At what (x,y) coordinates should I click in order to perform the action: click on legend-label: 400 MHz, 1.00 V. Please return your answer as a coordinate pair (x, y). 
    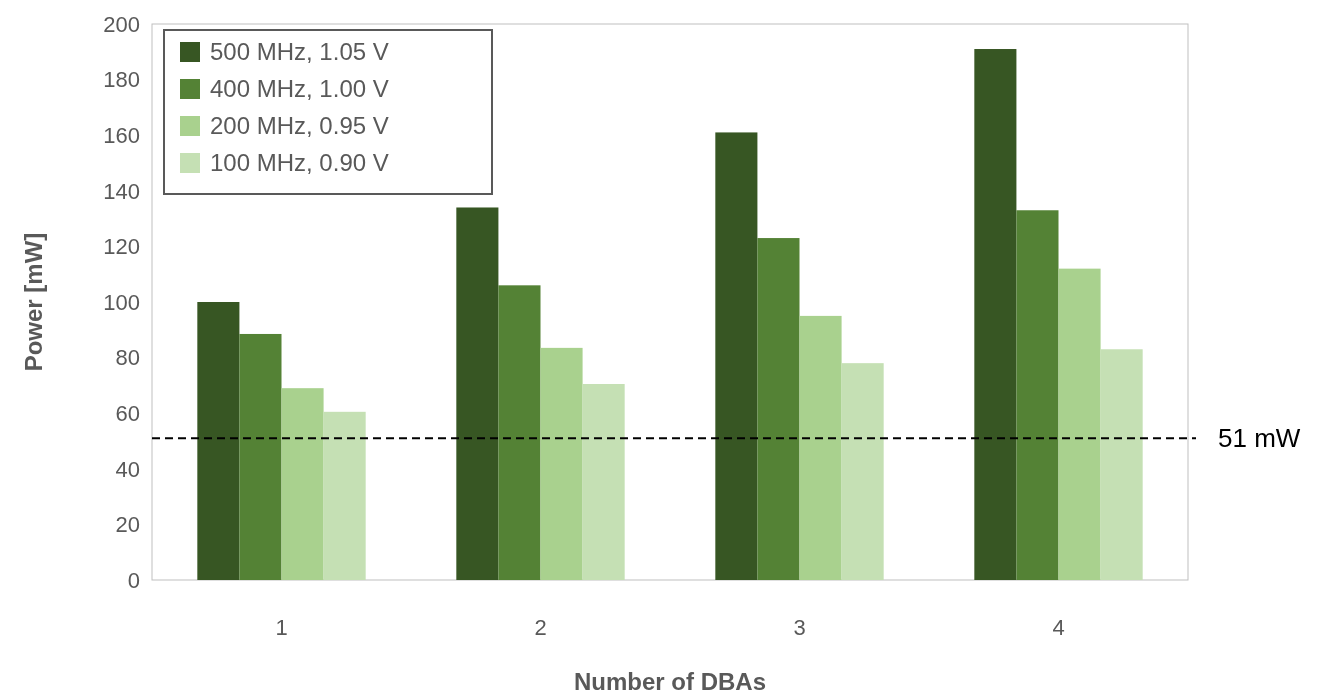
    Looking at the image, I should click on (299, 89).